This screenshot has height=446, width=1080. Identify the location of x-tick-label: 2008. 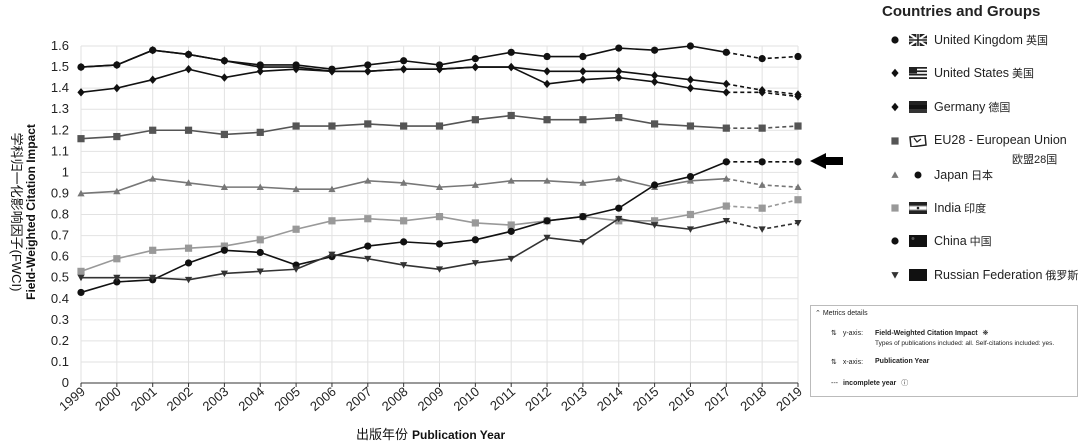
(395, 399).